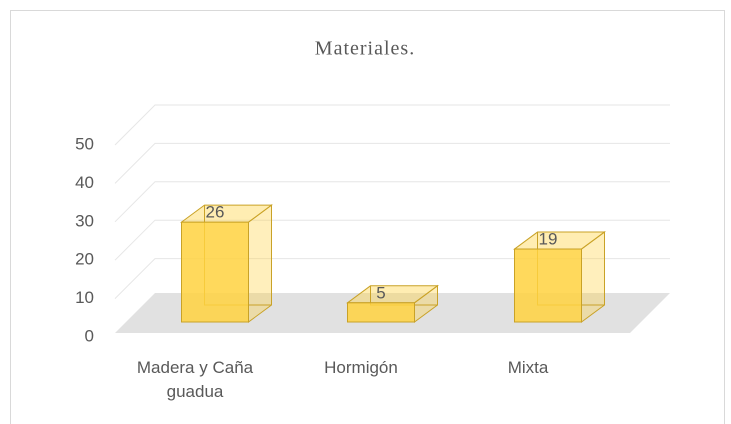 This screenshot has width=731, height=424. What do you see at coordinates (528, 367) in the screenshot?
I see `x-tick-label: Mixta` at bounding box center [528, 367].